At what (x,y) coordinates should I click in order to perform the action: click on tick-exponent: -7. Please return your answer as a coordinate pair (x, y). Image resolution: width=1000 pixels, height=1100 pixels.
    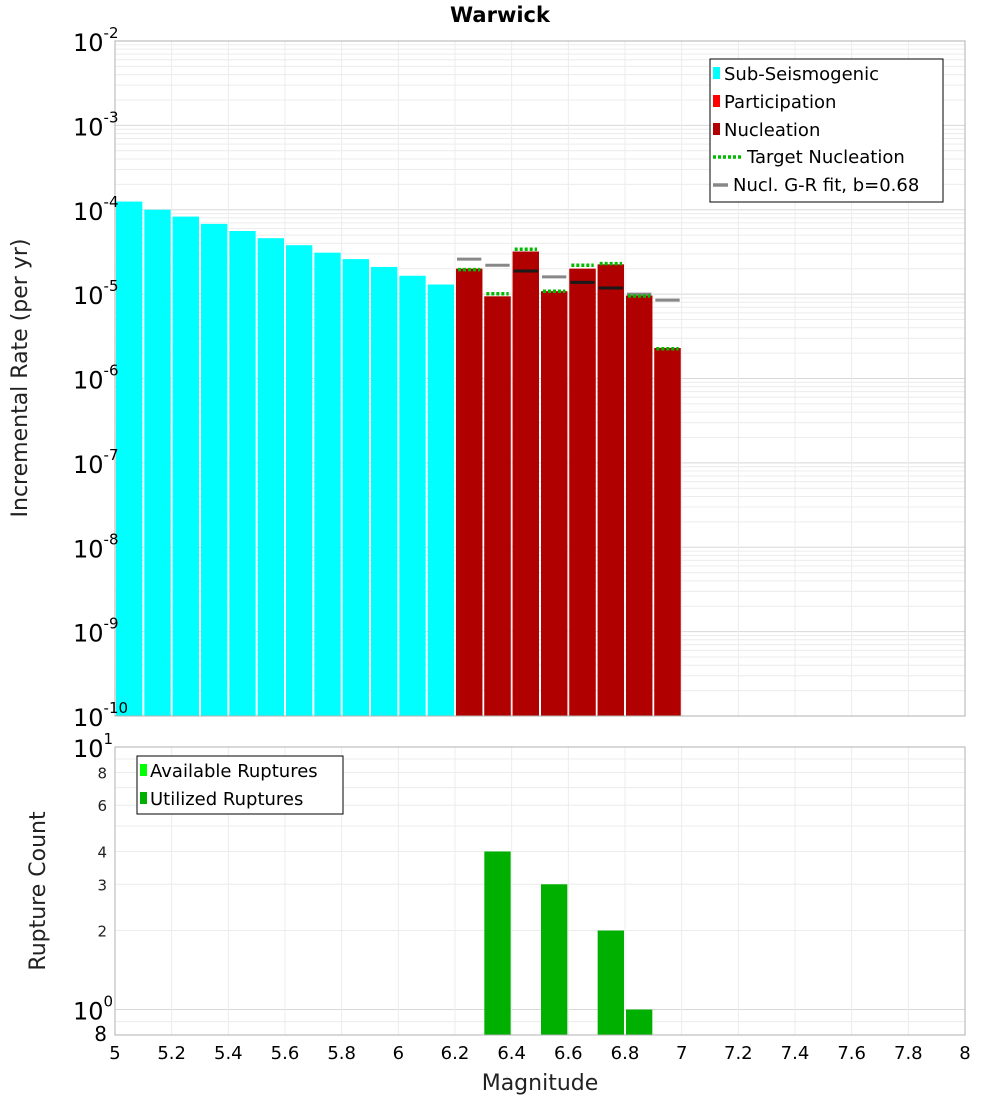
    Looking at the image, I should click on (111, 455).